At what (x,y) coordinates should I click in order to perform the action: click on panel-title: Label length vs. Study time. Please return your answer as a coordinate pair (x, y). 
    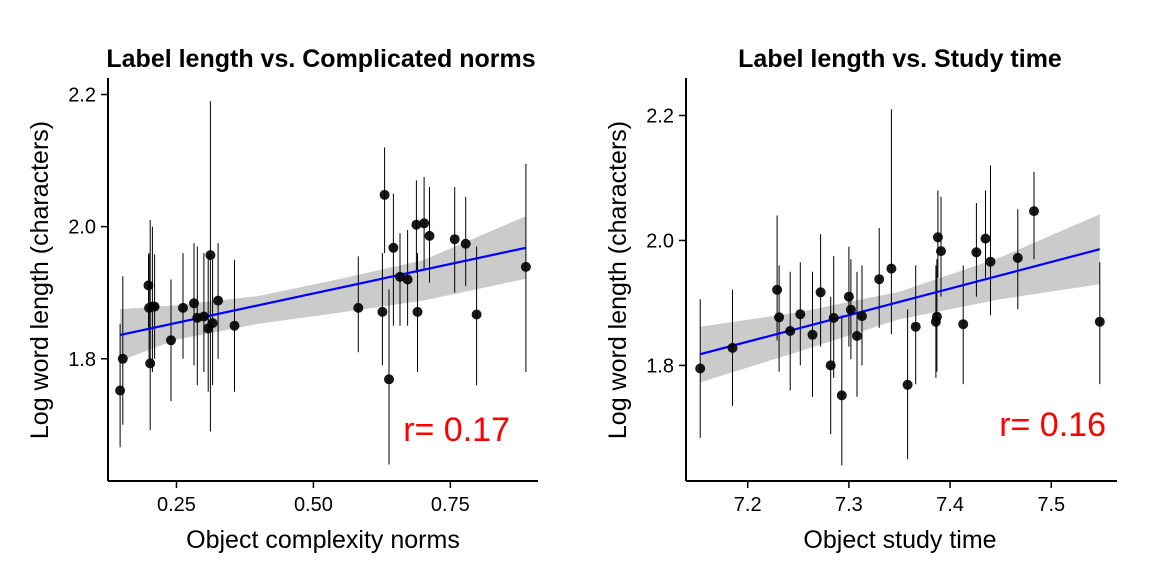
    Looking at the image, I should click on (900, 59).